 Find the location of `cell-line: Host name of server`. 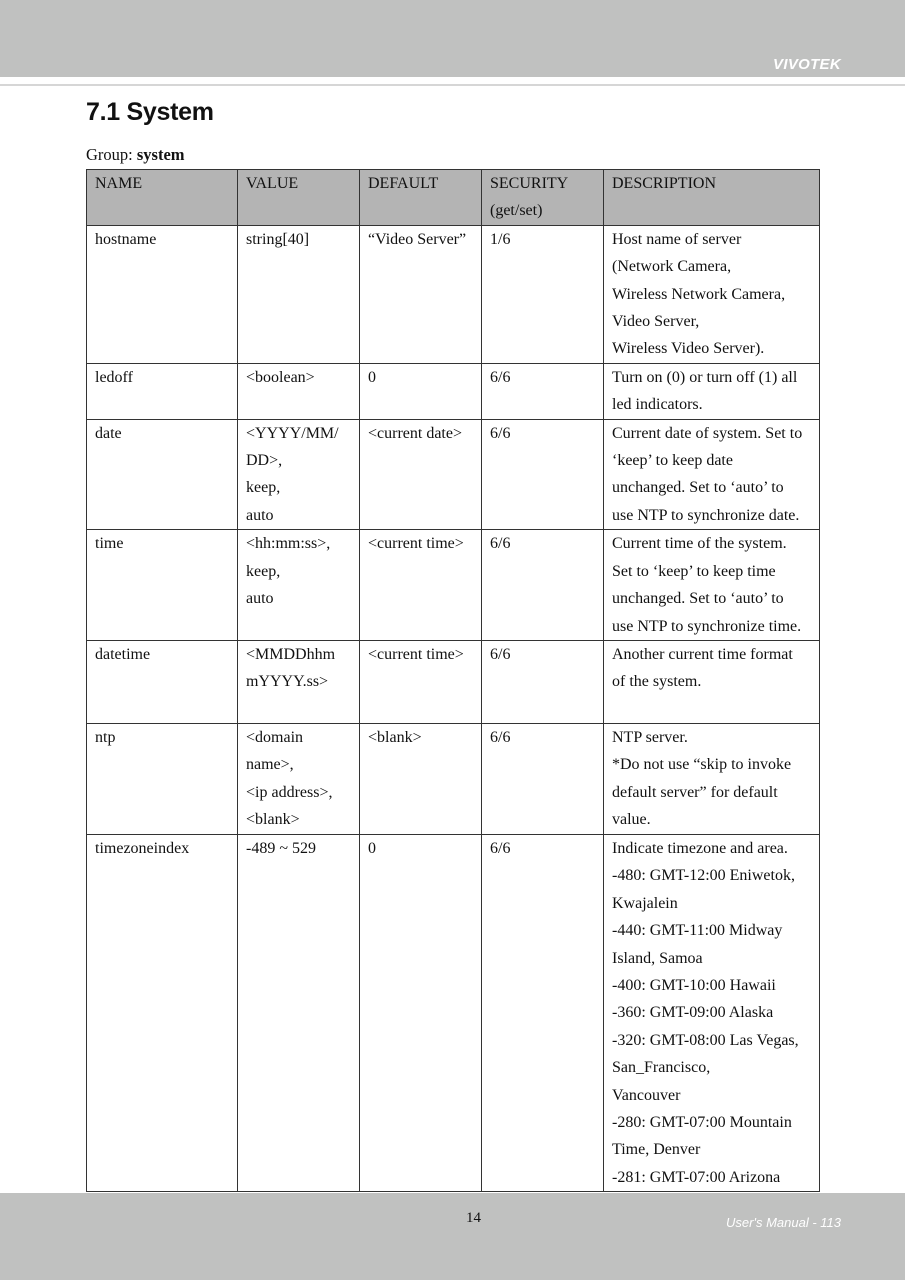

cell-line: Host name of server is located at coordinates (677, 239).